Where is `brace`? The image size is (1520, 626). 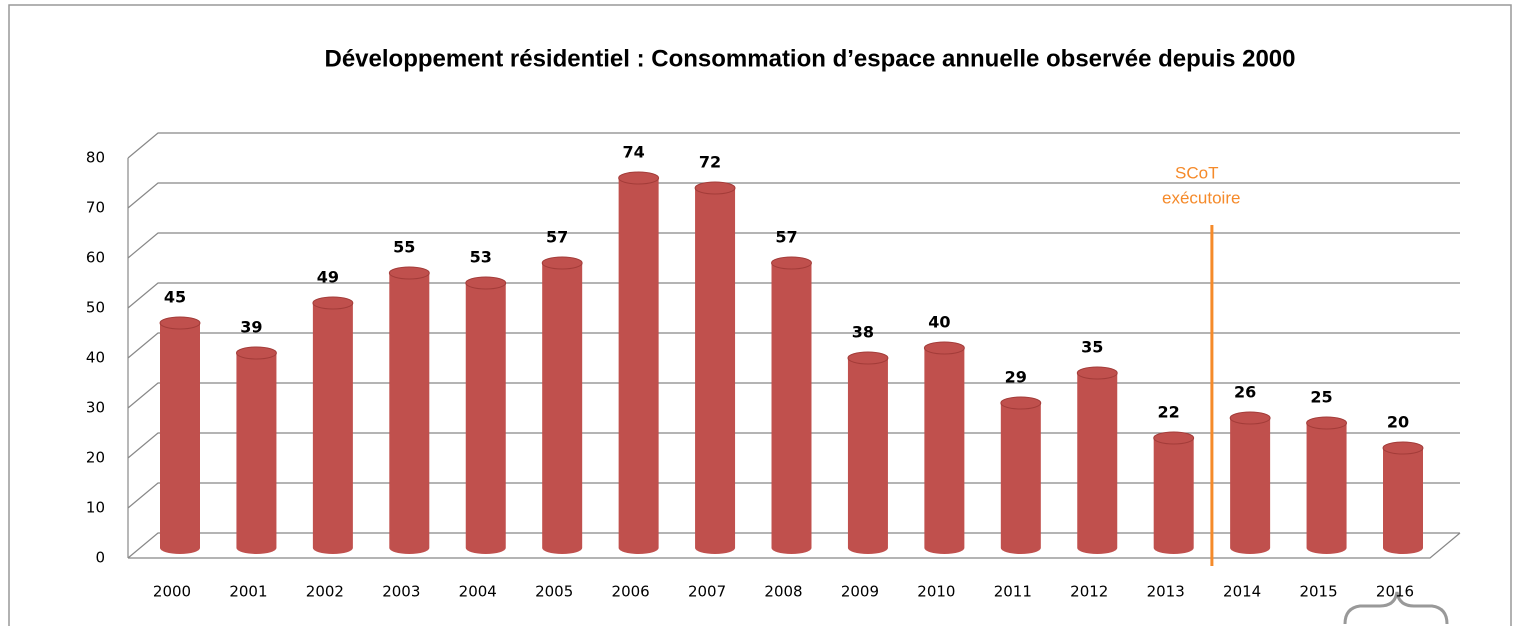 brace is located at coordinates (1396, 608).